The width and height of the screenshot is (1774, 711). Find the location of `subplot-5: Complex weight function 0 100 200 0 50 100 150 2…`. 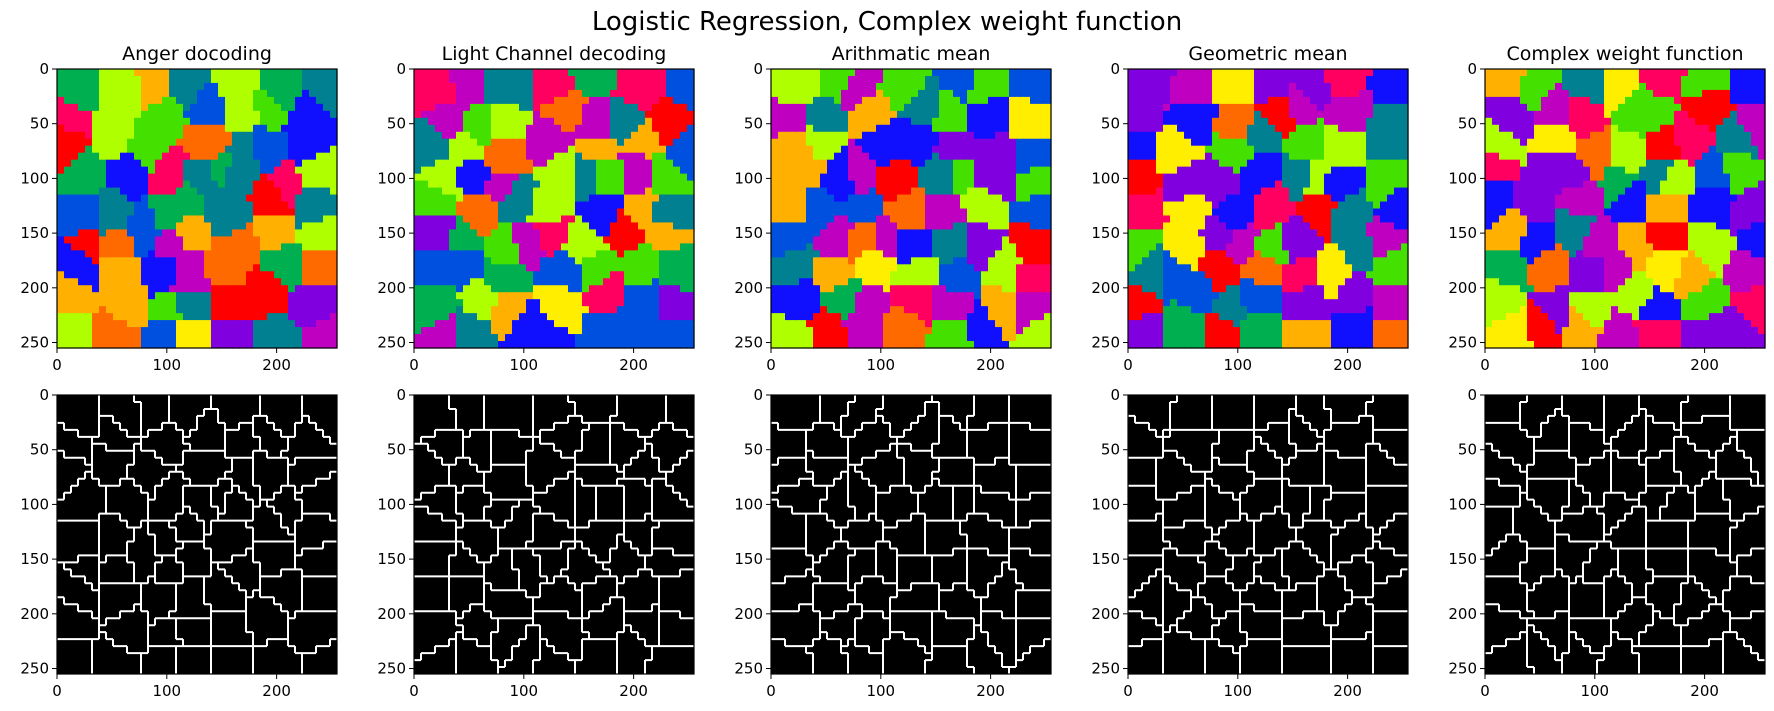

subplot-5: Complex weight function 0 100 200 0 50 100 150 2… is located at coordinates (1607, 208).